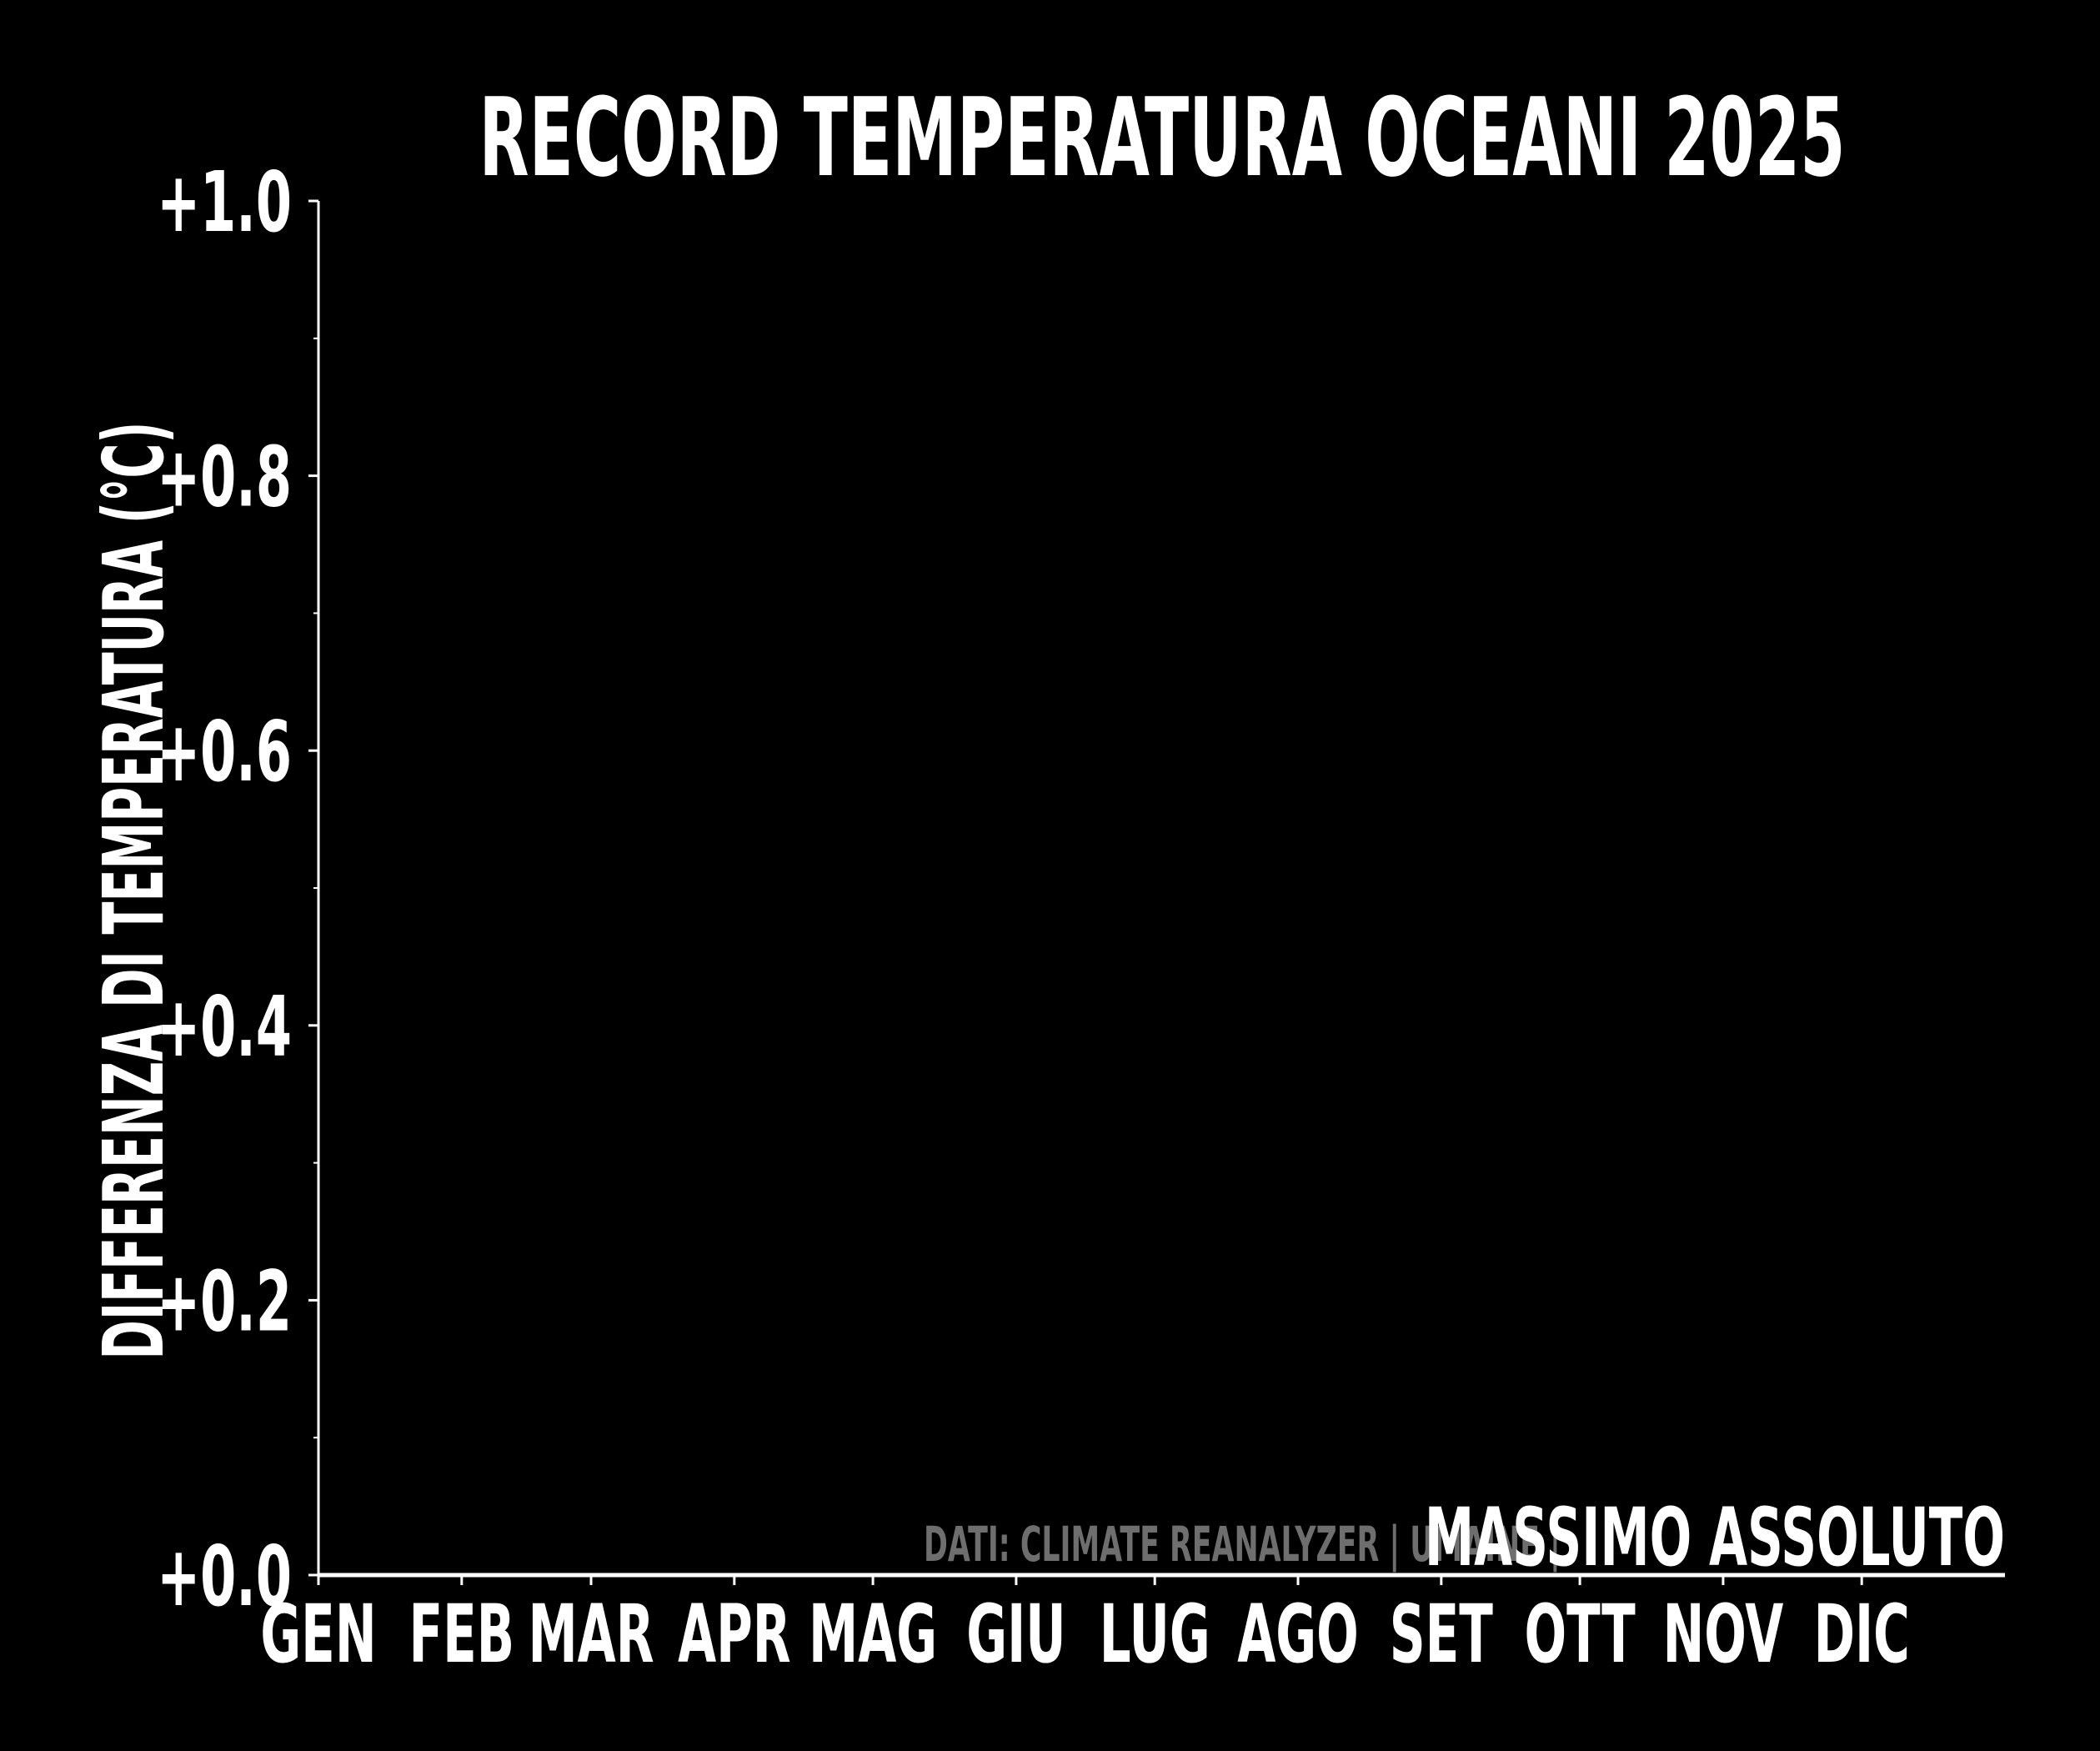  I want to click on y-tick-label: +0.2, so click(224, 1301).